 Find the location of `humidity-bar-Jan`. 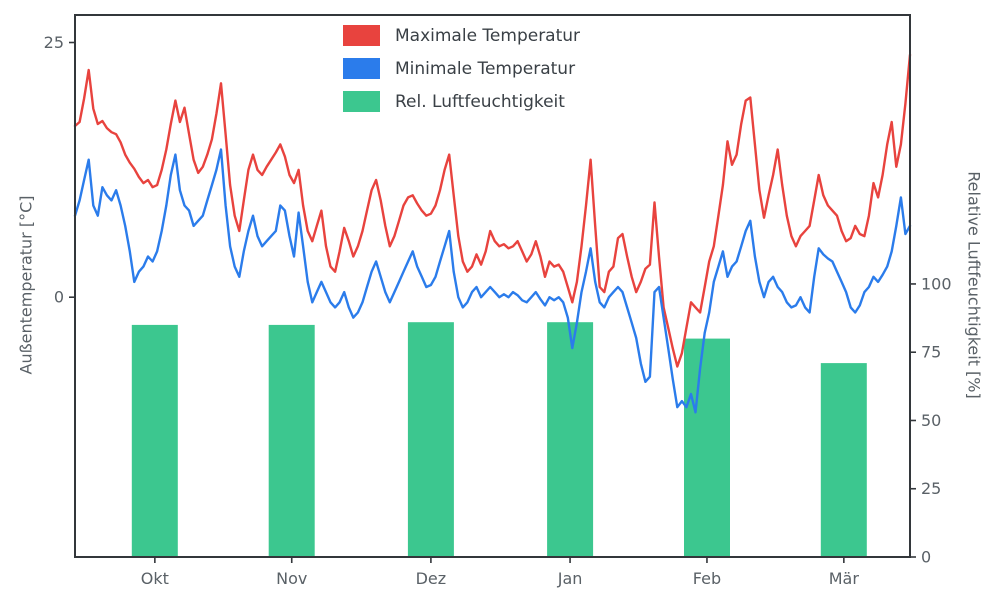

humidity-bar-Jan is located at coordinates (570, 439).